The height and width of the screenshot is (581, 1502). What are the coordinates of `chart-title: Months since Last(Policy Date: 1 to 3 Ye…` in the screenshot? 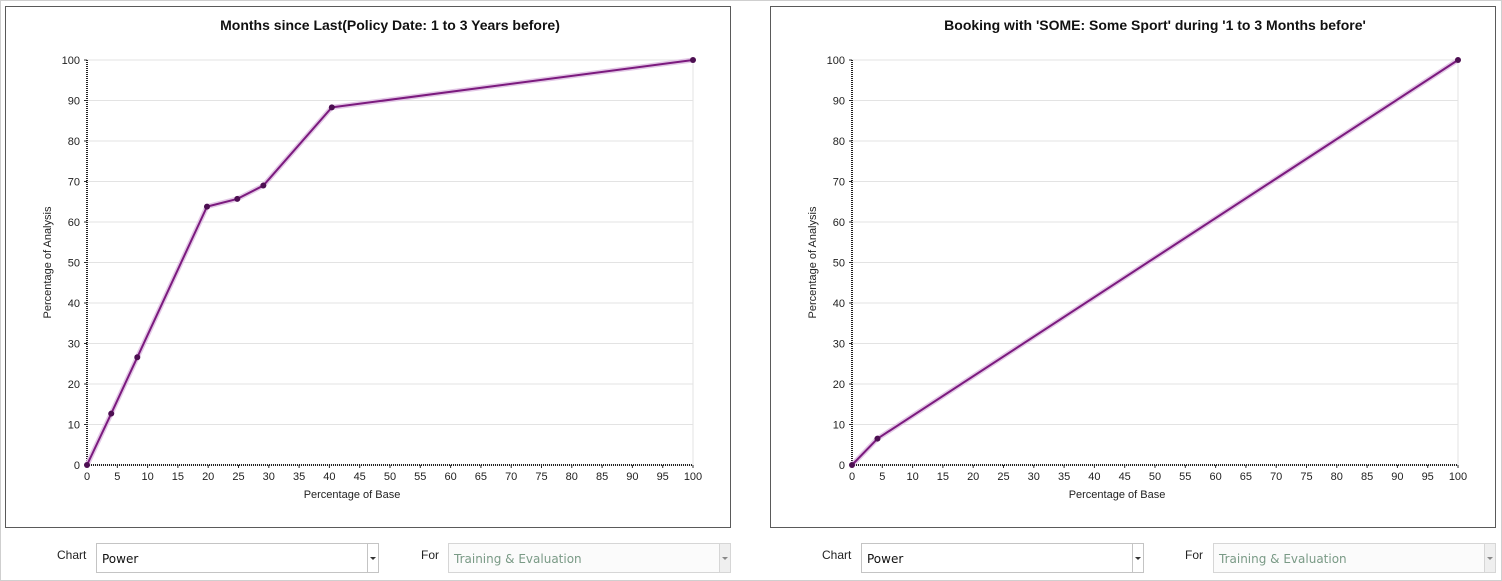 It's located at (390, 25).